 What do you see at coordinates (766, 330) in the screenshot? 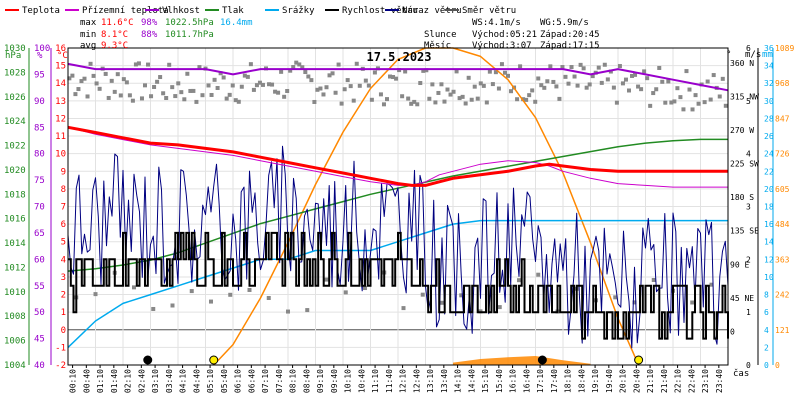
I see `mm-tick-label: 4` at bounding box center [766, 330].